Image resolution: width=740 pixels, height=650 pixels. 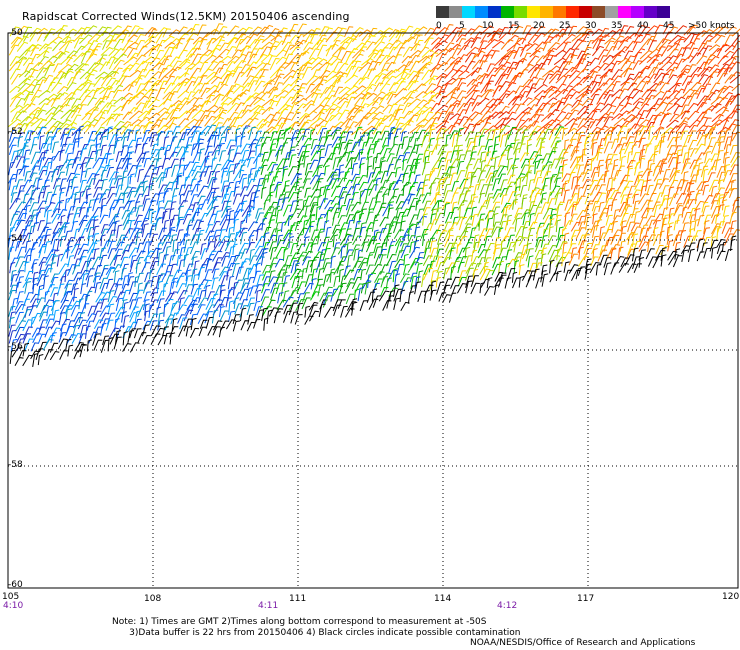 What do you see at coordinates (585, 12) in the screenshot?
I see `colorbar-swatch` at bounding box center [585, 12].